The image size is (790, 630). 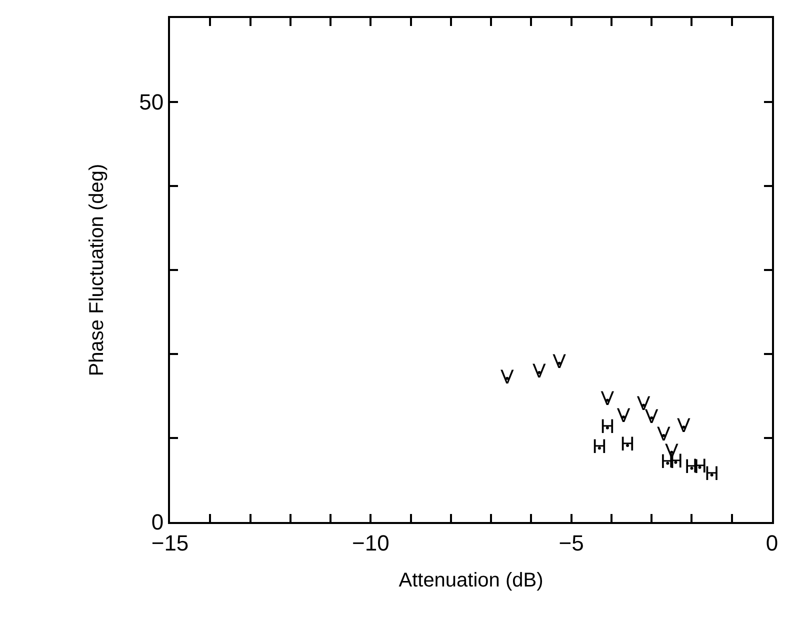 What do you see at coordinates (371, 543) in the screenshot?
I see `x-tick-label: −10` at bounding box center [371, 543].